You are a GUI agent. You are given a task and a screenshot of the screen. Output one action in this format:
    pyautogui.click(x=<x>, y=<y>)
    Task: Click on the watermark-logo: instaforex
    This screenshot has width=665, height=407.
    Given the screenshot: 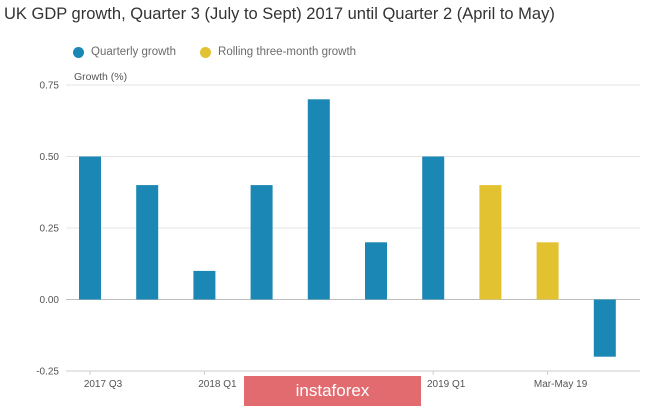 What is the action you would take?
    pyautogui.click(x=332, y=391)
    